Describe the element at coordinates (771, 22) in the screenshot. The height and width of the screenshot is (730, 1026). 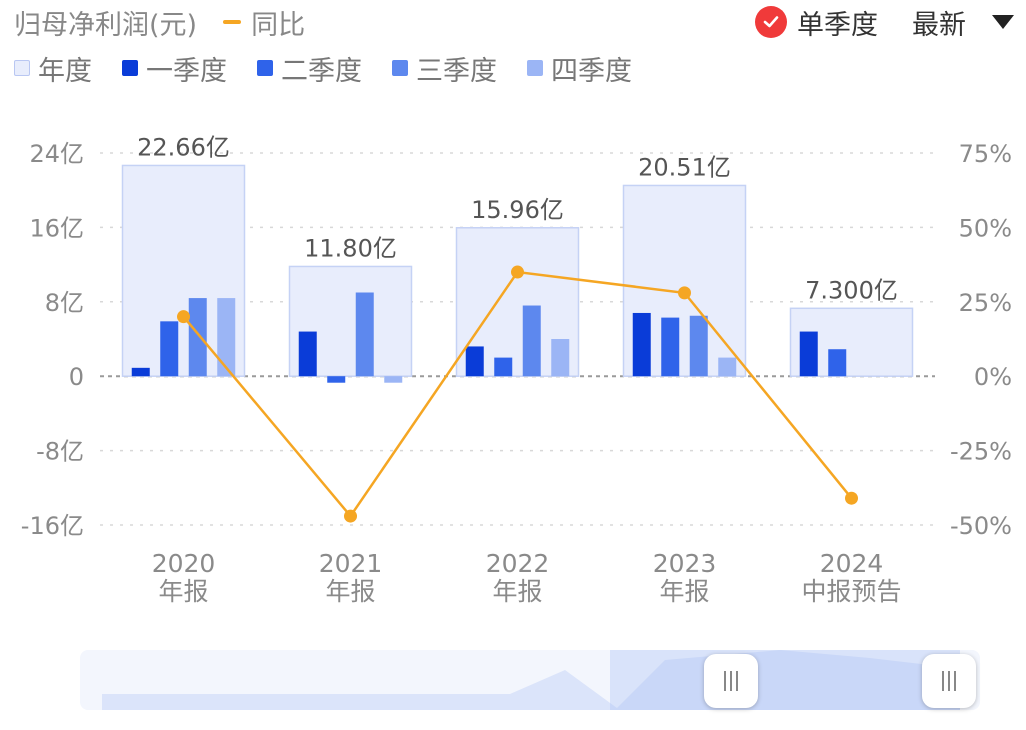
I see `check-icon` at that location.